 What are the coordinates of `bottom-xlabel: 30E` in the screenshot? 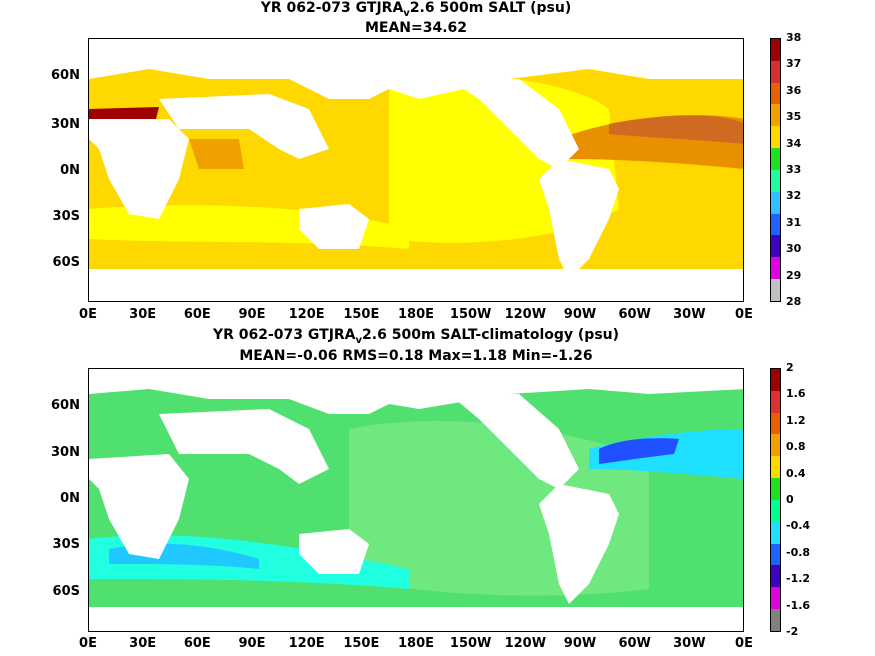 It's located at (143, 643).